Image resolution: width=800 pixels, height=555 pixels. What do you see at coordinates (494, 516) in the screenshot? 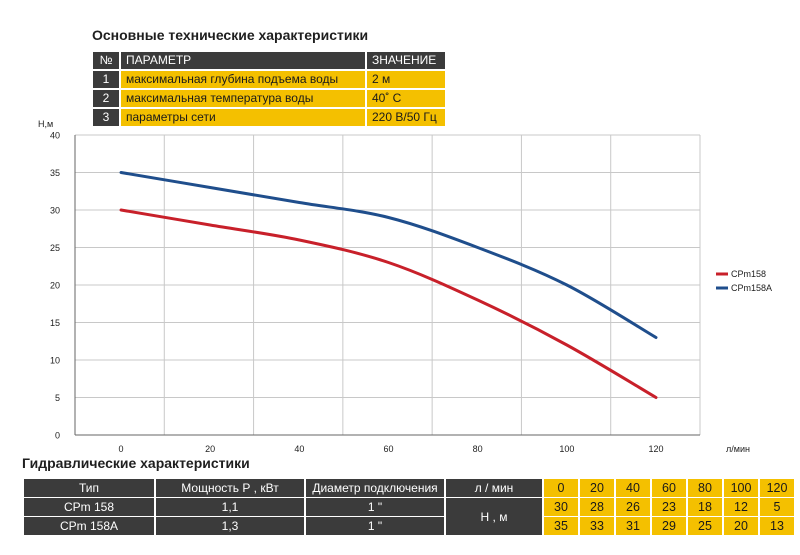
I see `hydro-header-head: Н , м` at bounding box center [494, 516].